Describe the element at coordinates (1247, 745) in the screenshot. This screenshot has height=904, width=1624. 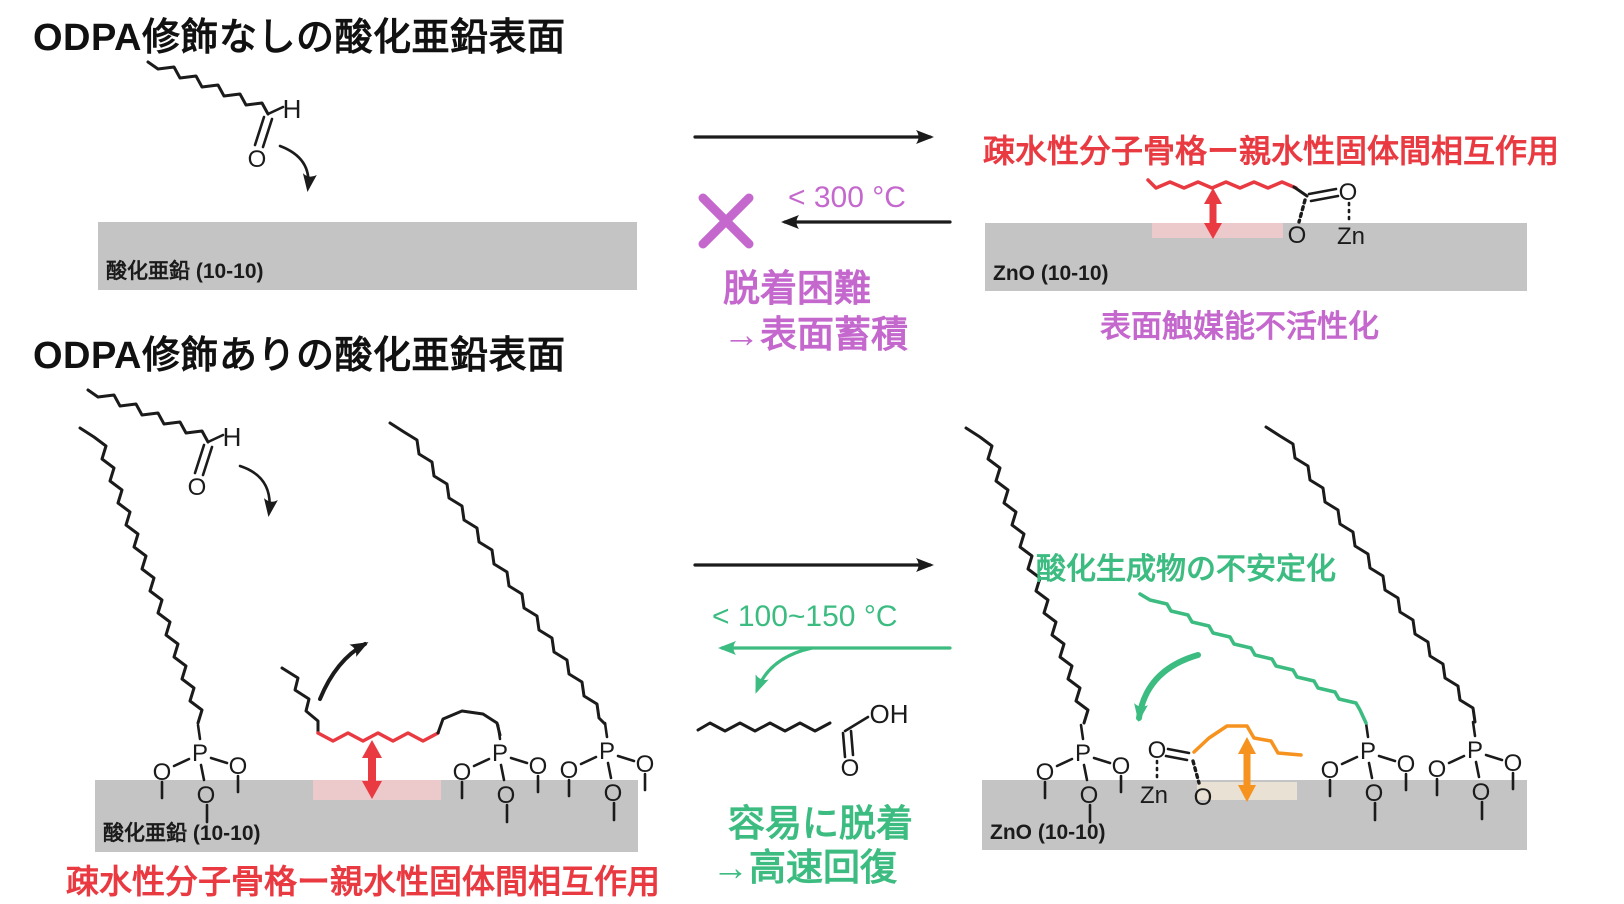
I see `weak-interaction-arrow-head-up` at that location.